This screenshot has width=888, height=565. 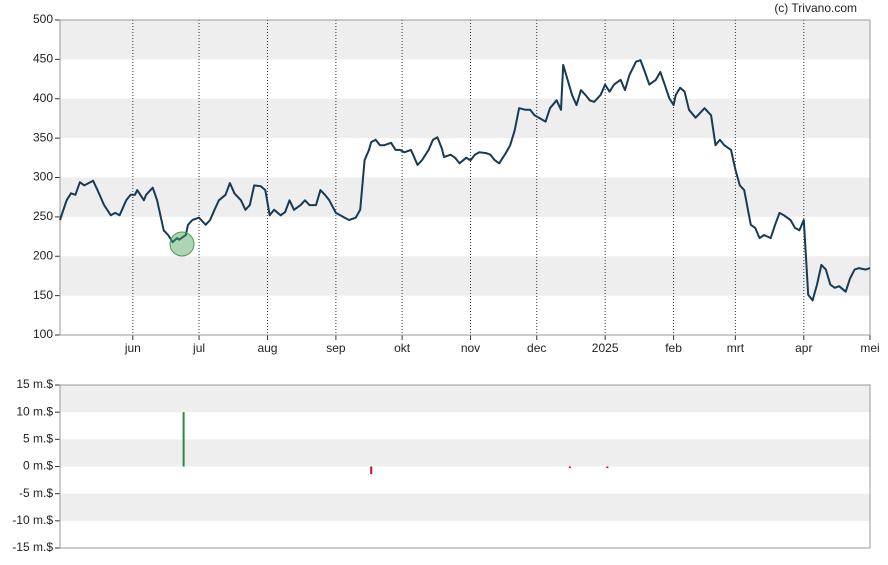 I want to click on y-tick-label: 300, so click(x=43, y=177).